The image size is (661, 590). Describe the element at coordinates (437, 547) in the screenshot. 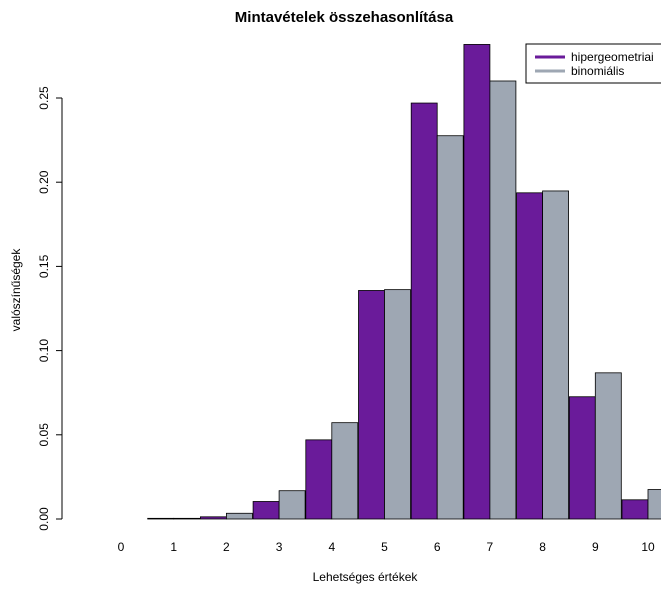

I see `x-tick-label: 6` at that location.